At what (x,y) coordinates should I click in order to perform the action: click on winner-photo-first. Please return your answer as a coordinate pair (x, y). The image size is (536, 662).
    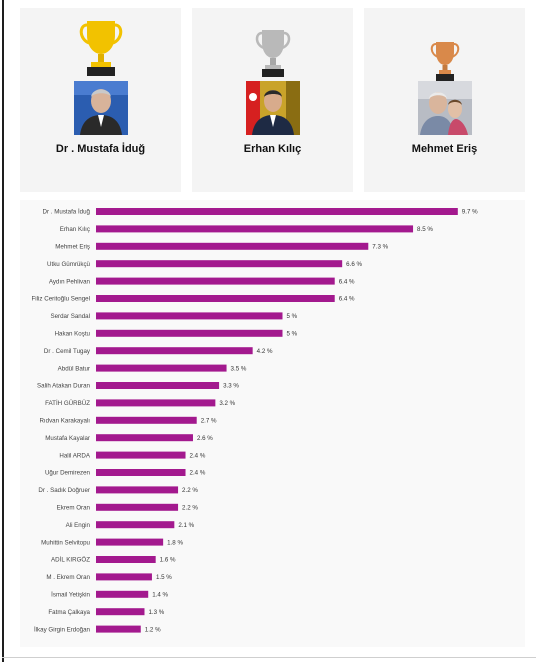
    Looking at the image, I should click on (100, 108).